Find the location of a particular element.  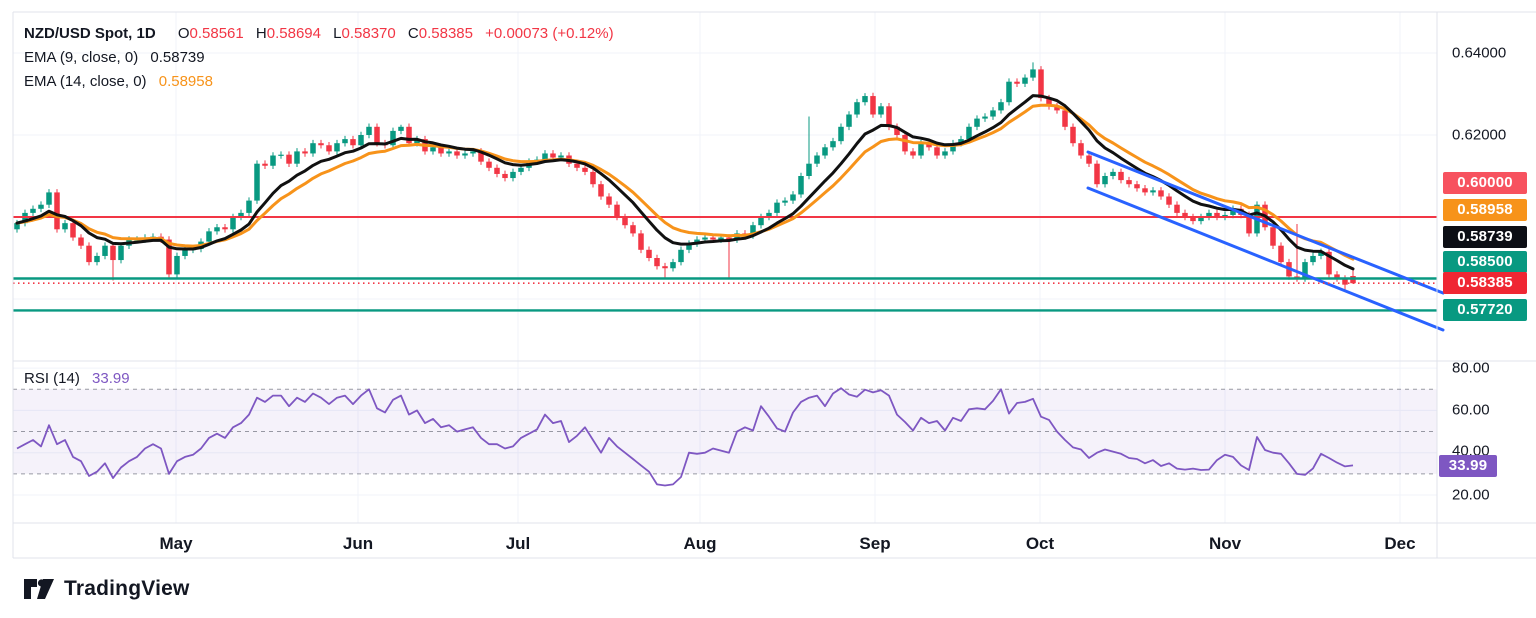

tradingview-branding: TradingView is located at coordinates (106, 589).